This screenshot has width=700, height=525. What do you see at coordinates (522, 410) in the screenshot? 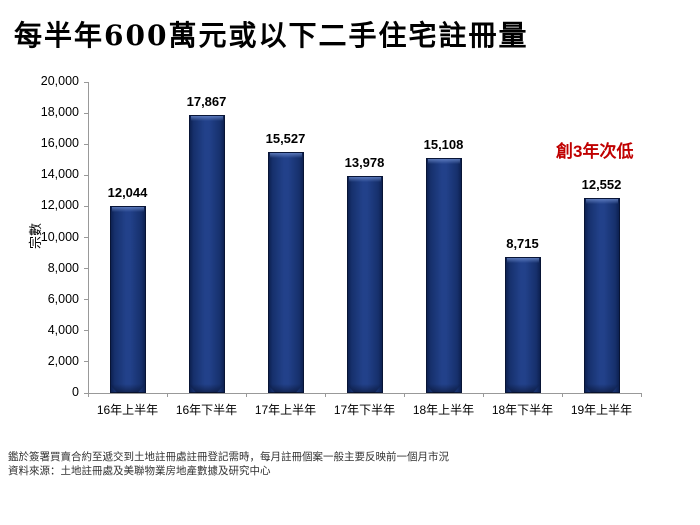
I see `x-tick-label: 18年下半年` at bounding box center [522, 410].